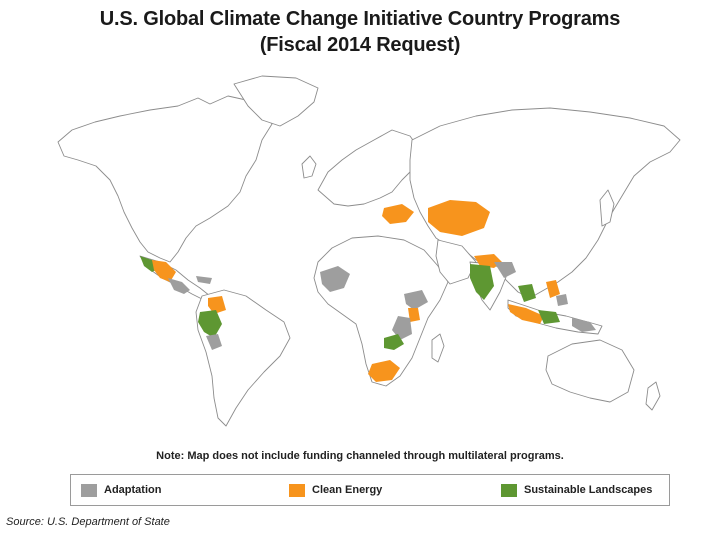  Describe the element at coordinates (210, 324) in the screenshot. I see `region-sustainable-landscapes-peru` at that location.